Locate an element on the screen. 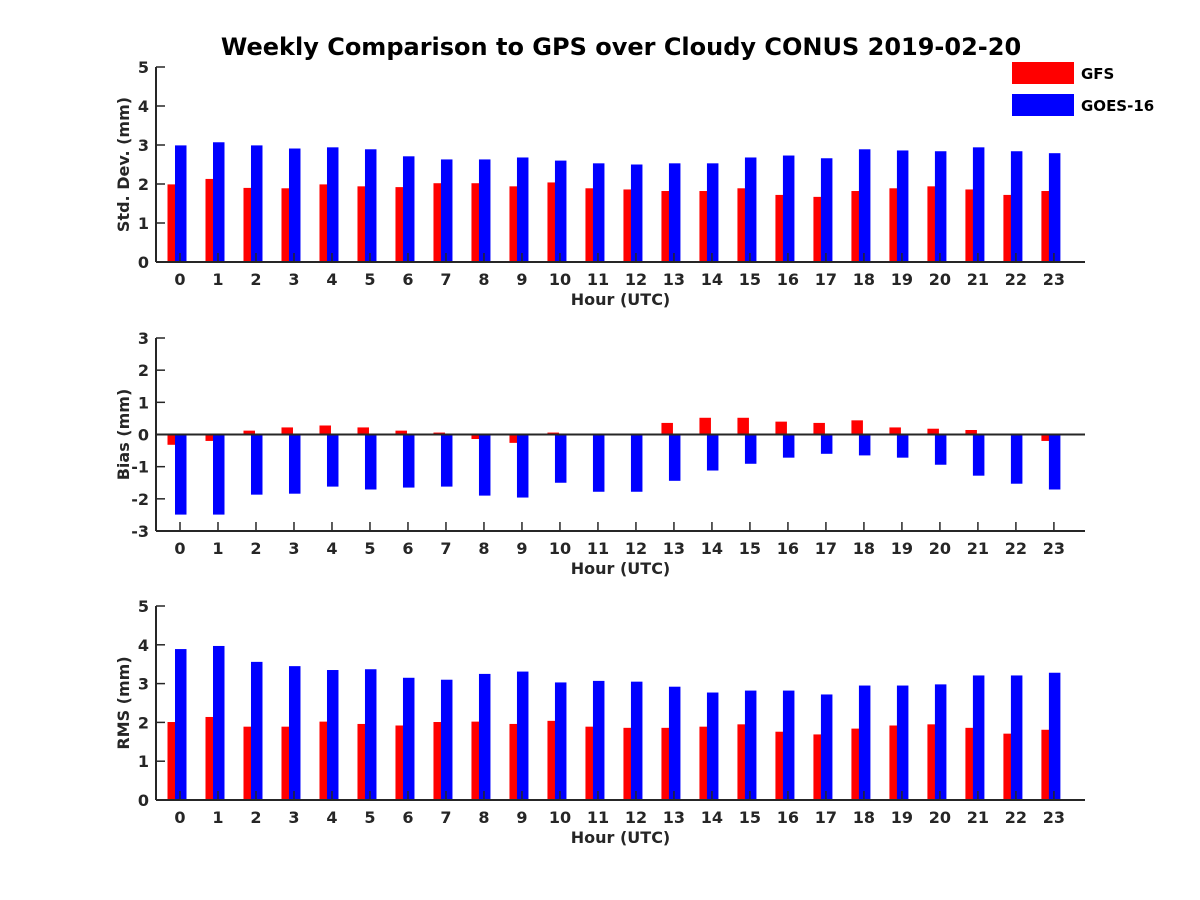 The width and height of the screenshot is (1200, 900). x-tick-label: 12 is located at coordinates (636, 817).